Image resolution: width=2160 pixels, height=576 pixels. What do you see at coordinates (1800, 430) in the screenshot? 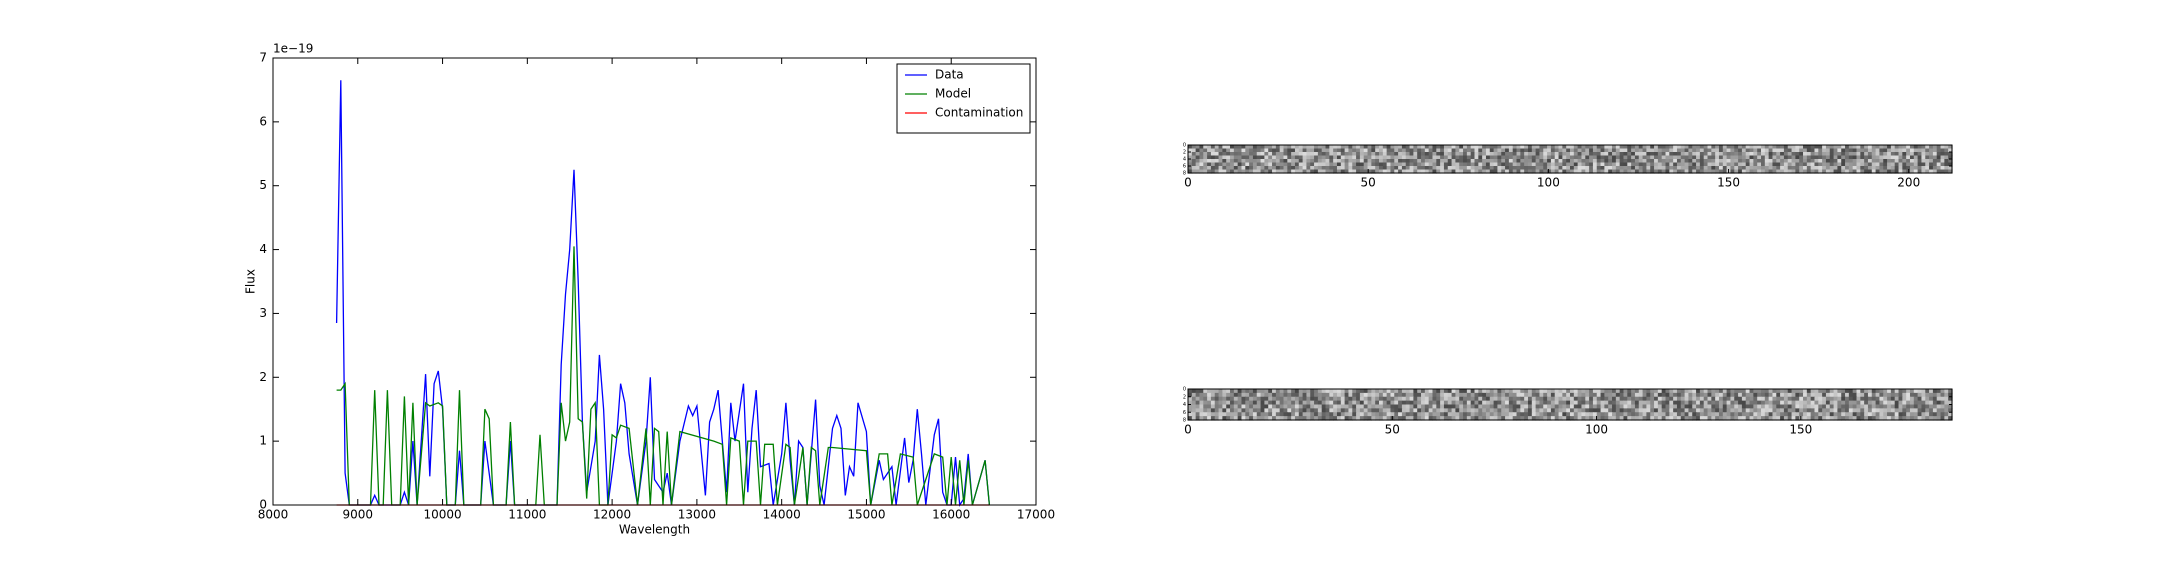
I see `x-tick-label: 150` at bounding box center [1800, 430].